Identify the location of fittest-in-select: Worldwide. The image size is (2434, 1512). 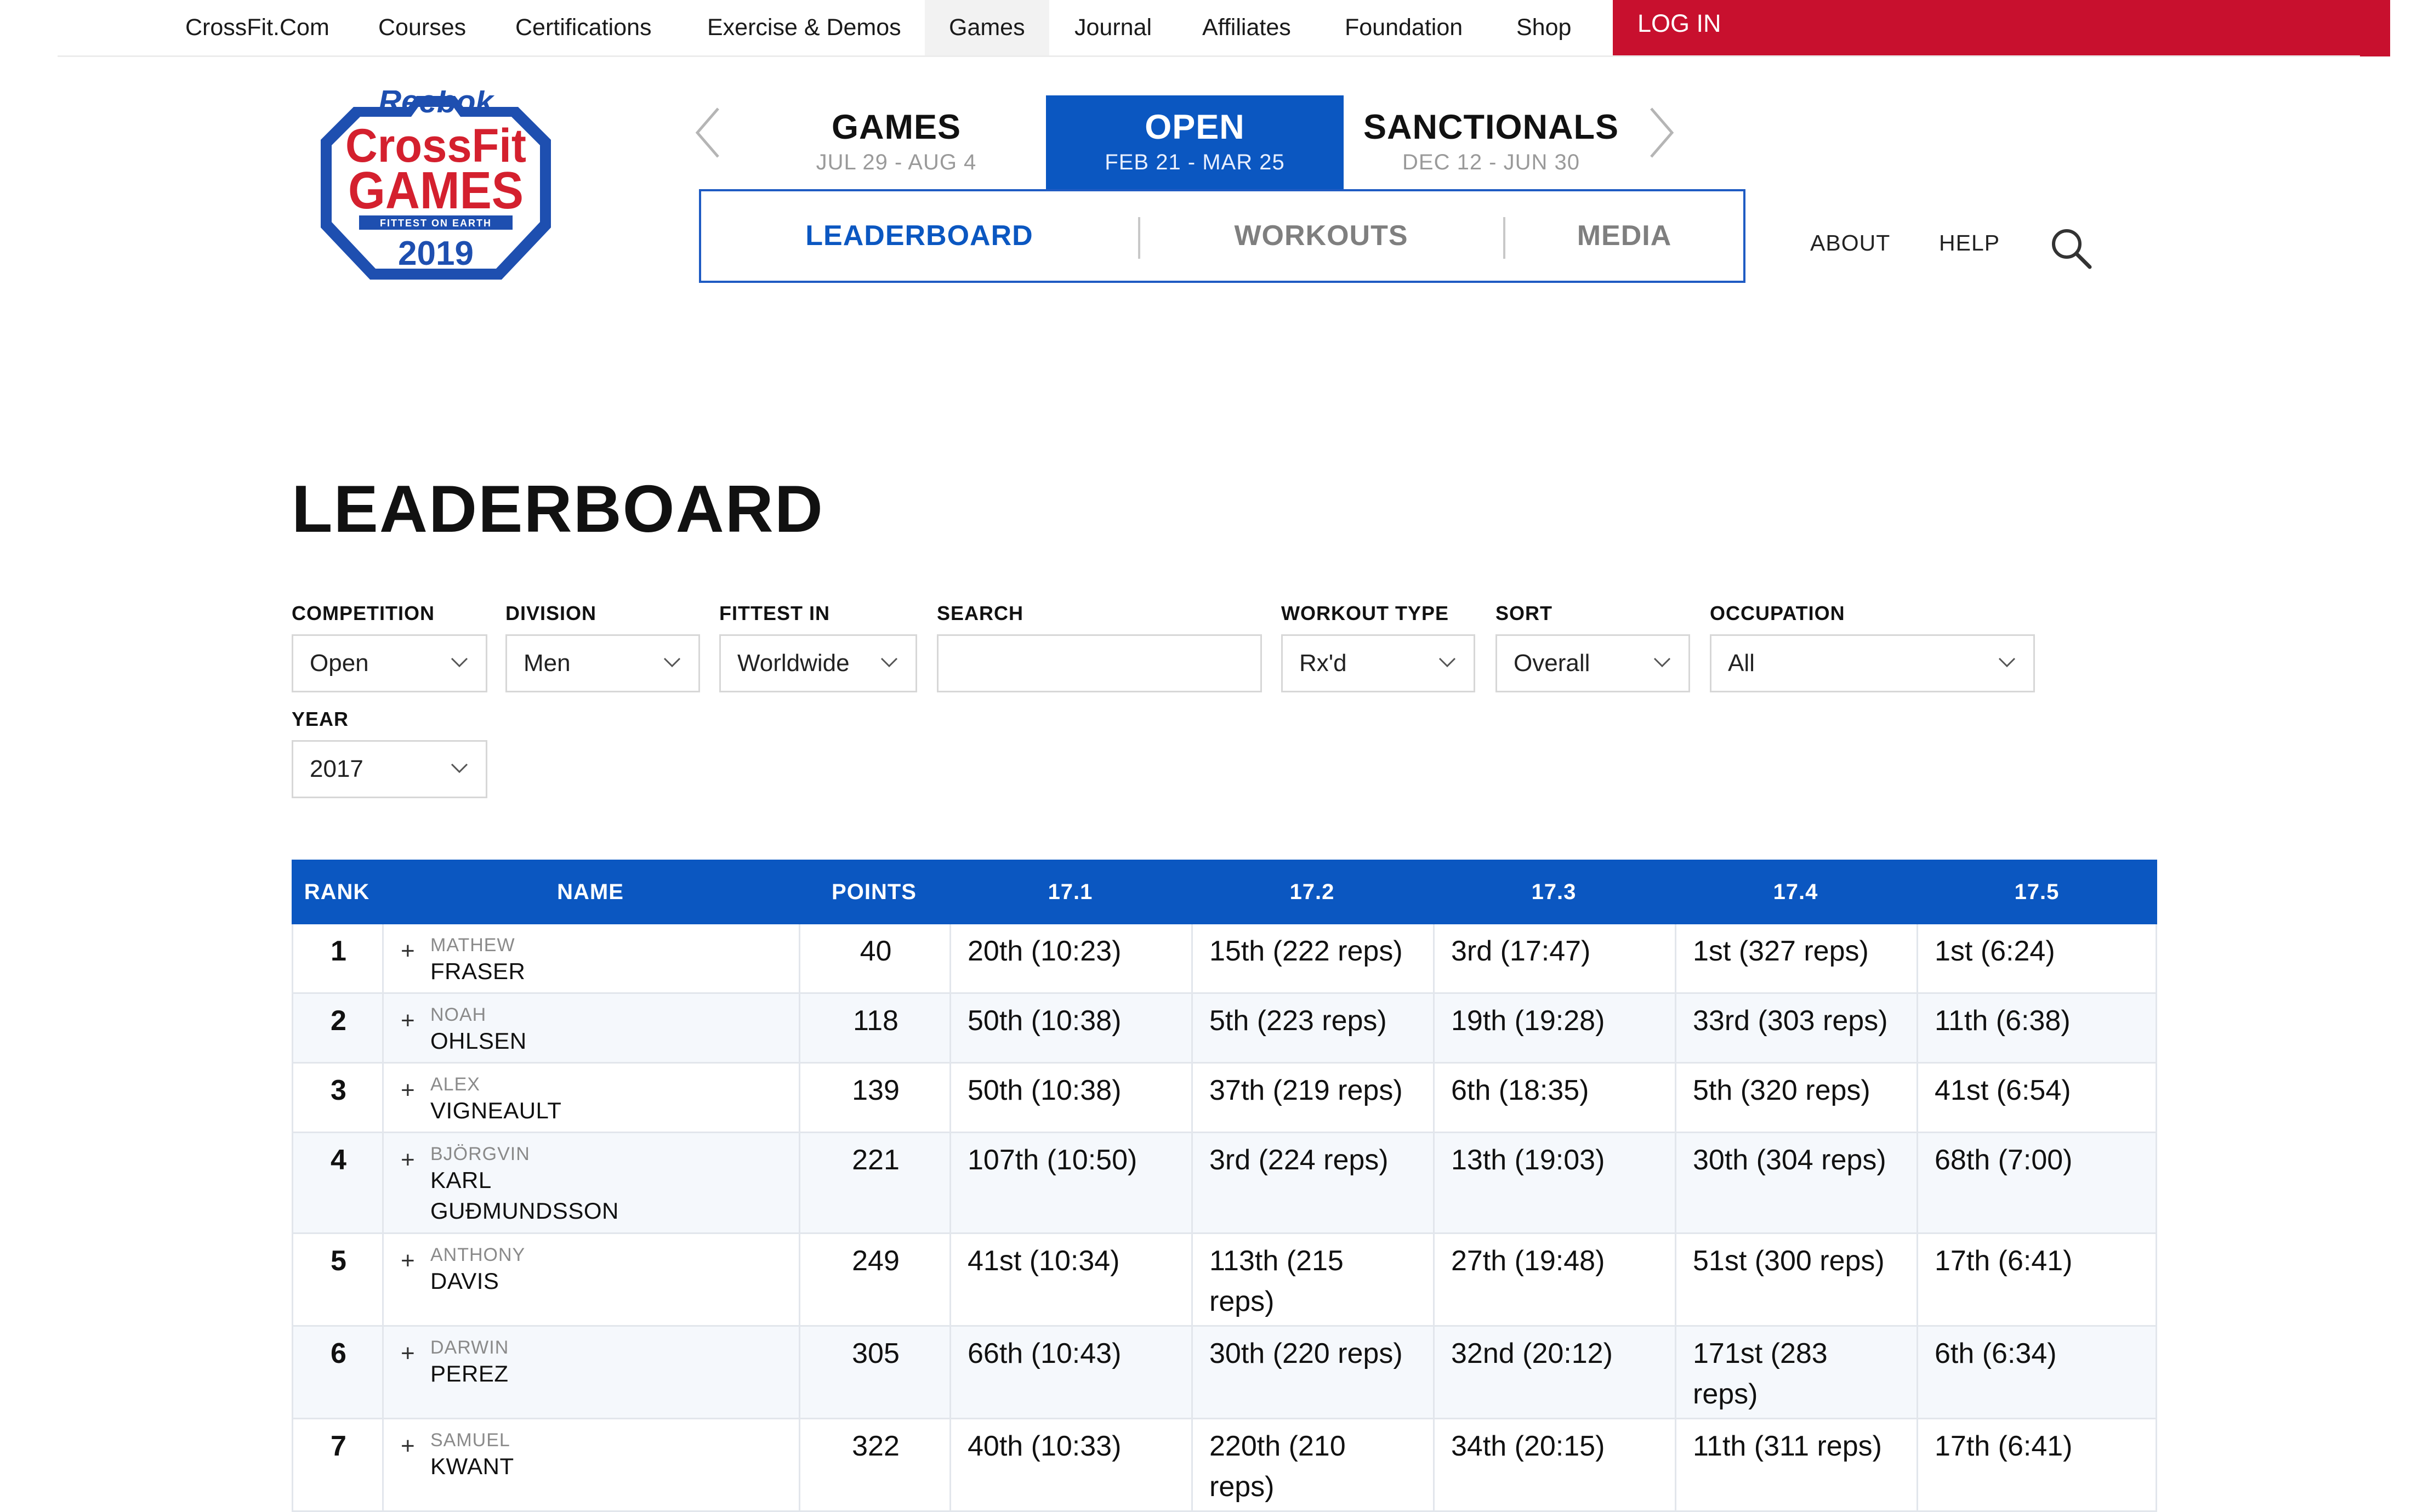
(818, 663).